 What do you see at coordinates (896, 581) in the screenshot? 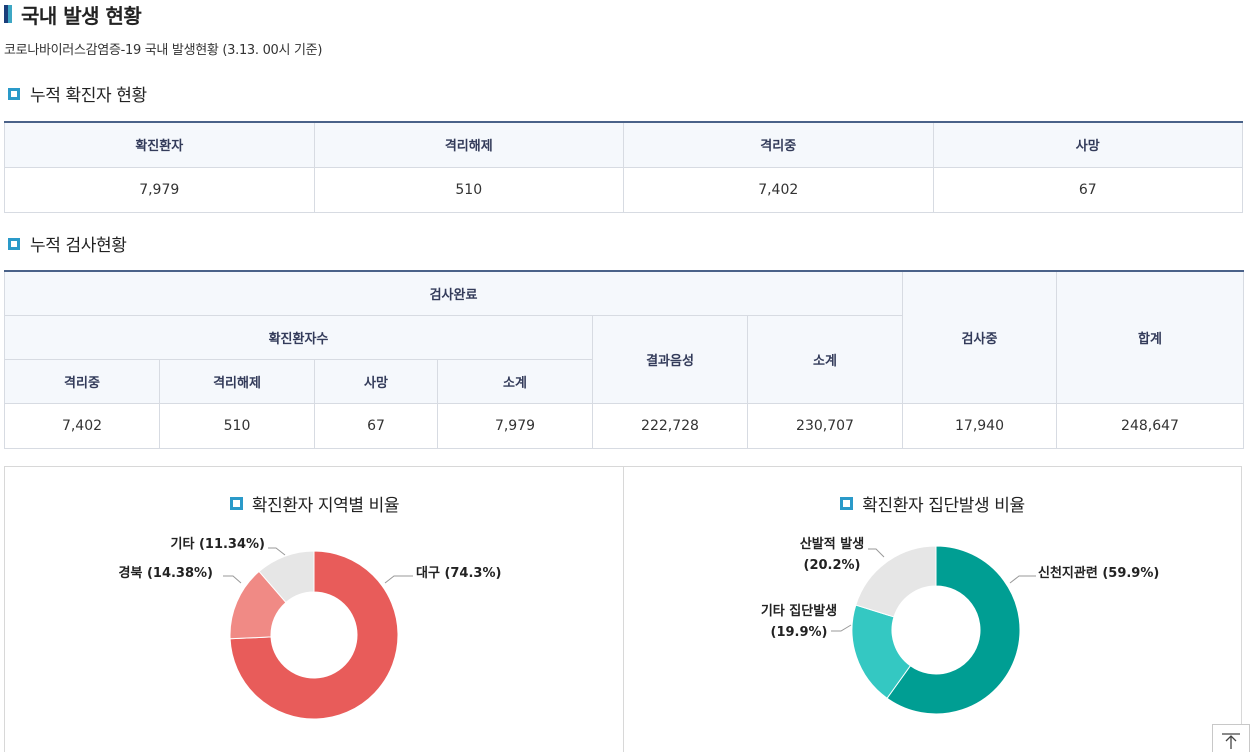
I see `pie-slice-sporadic` at bounding box center [896, 581].